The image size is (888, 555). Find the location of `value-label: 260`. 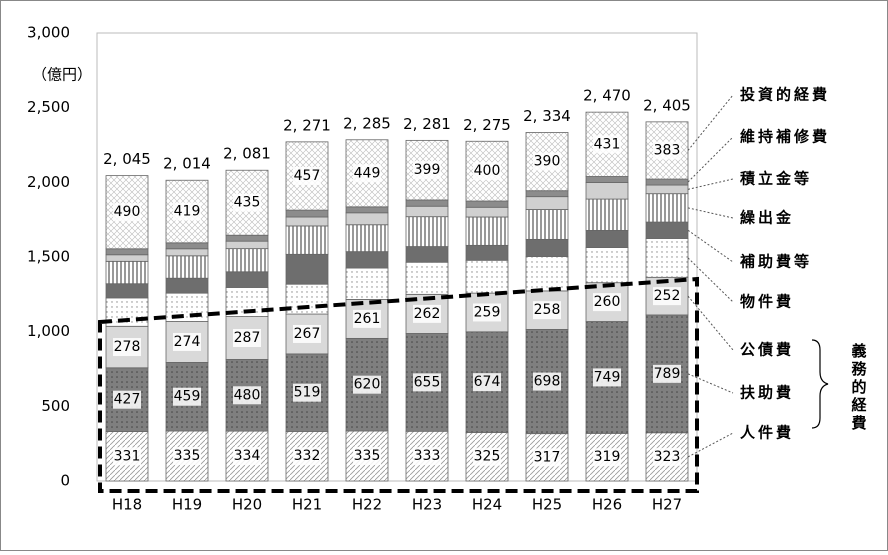

value-label: 260 is located at coordinates (607, 302).